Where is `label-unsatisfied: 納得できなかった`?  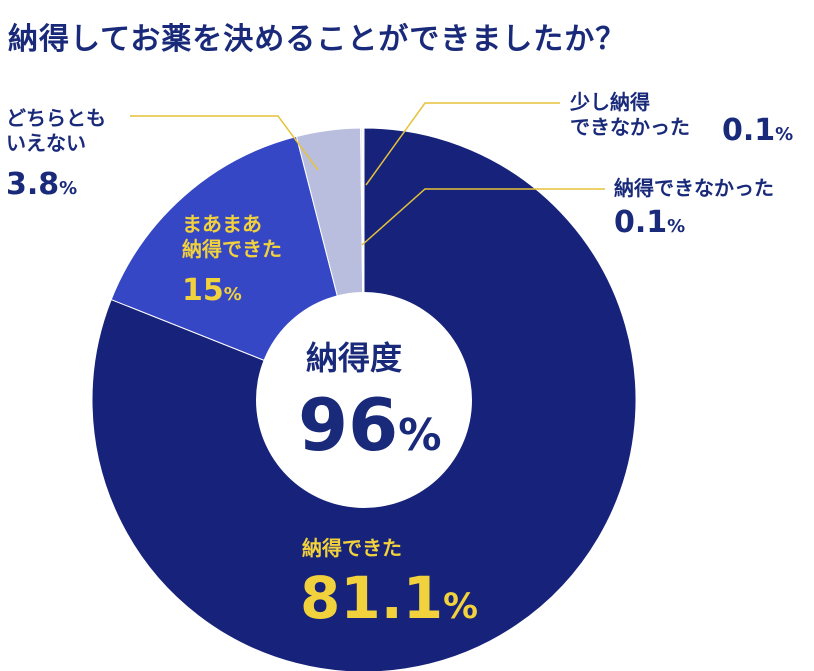 label-unsatisfied: 納得できなかった is located at coordinates (694, 188).